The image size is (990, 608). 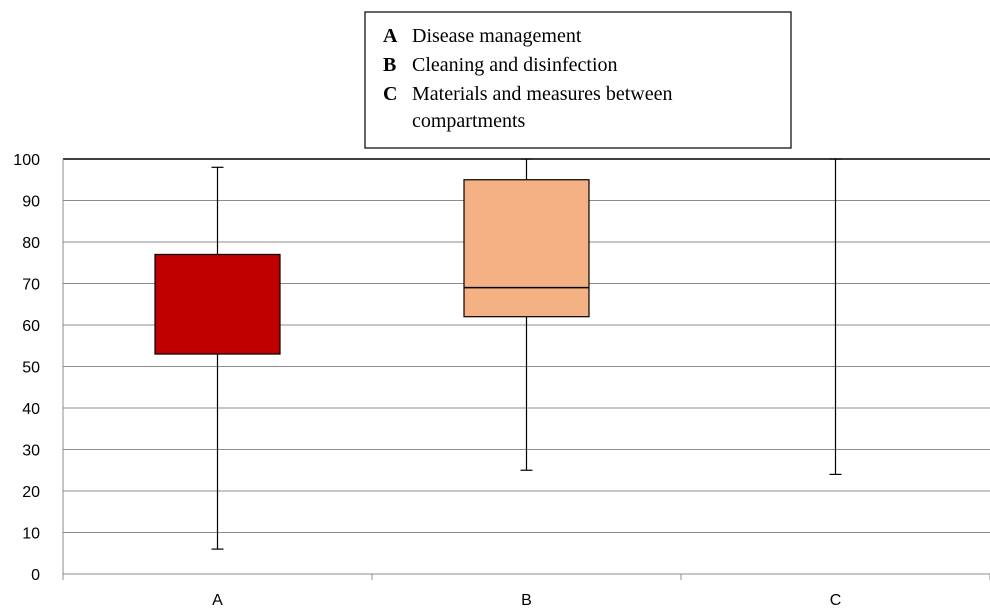 What do you see at coordinates (31, 409) in the screenshot?
I see `y-tick-label: 40` at bounding box center [31, 409].